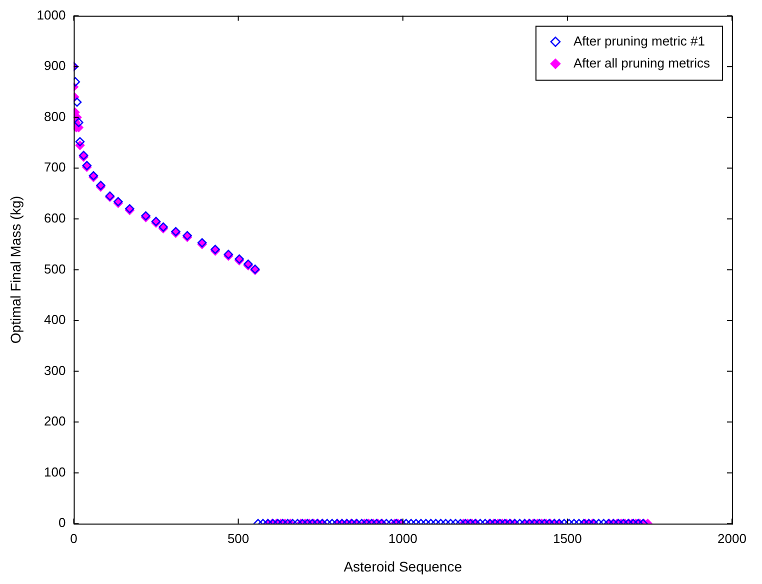 The image size is (762, 584). Describe the element at coordinates (238, 538) in the screenshot. I see `x-tick-label: 500` at that location.